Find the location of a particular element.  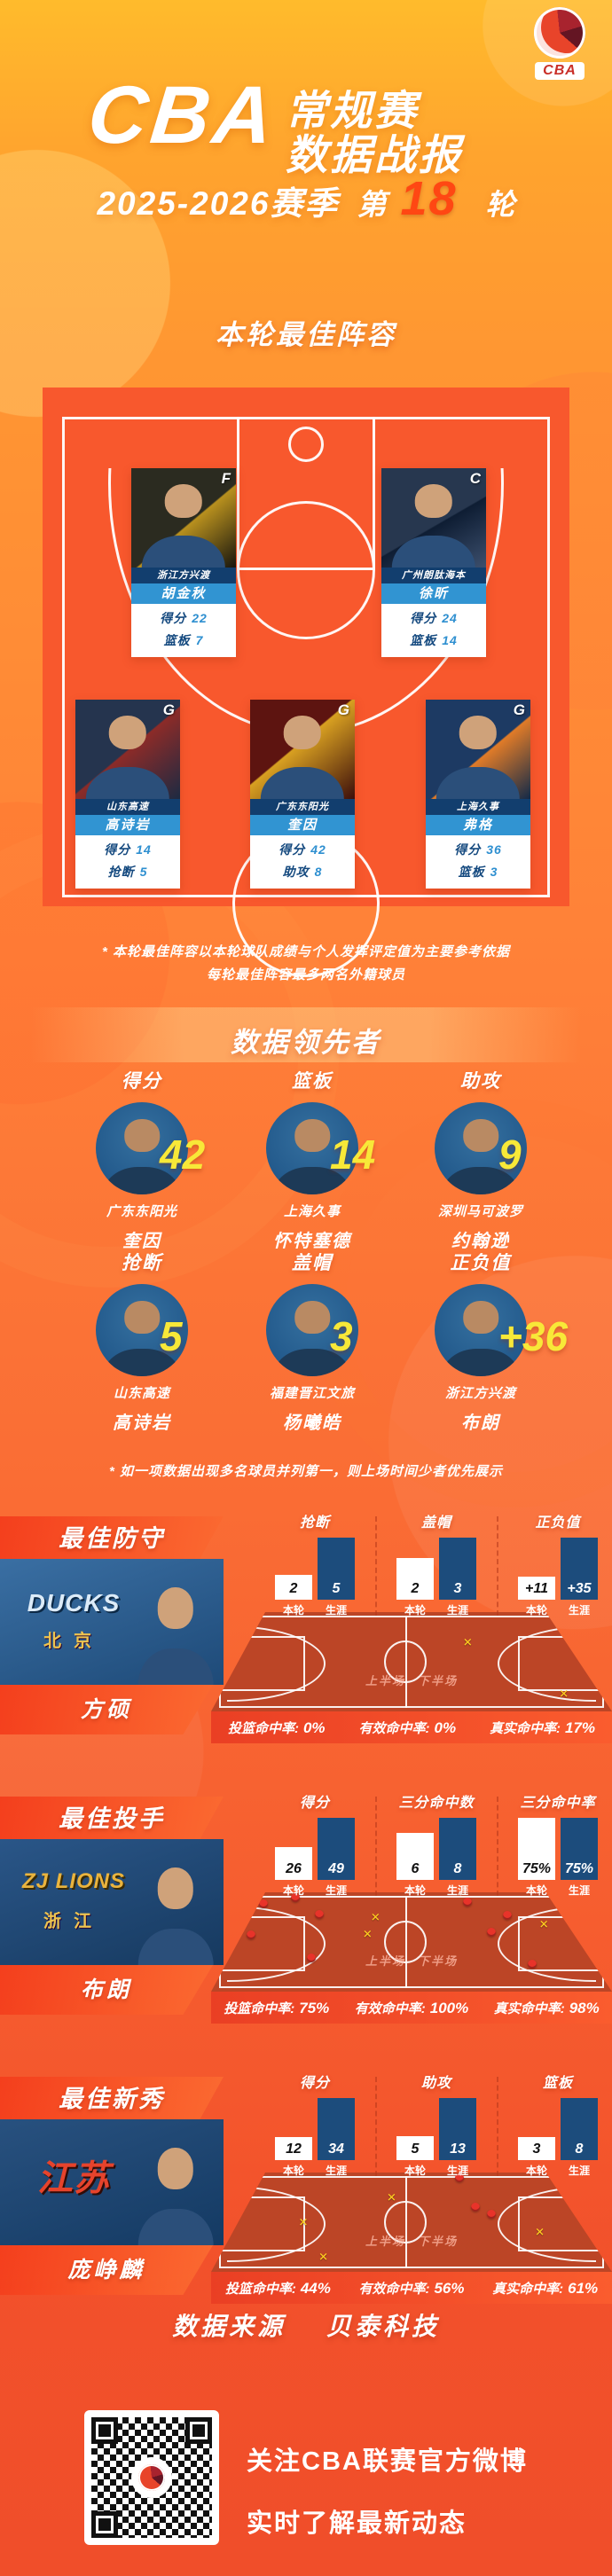

player-stats: 得分 36 篮板 3 is located at coordinates (478, 862).